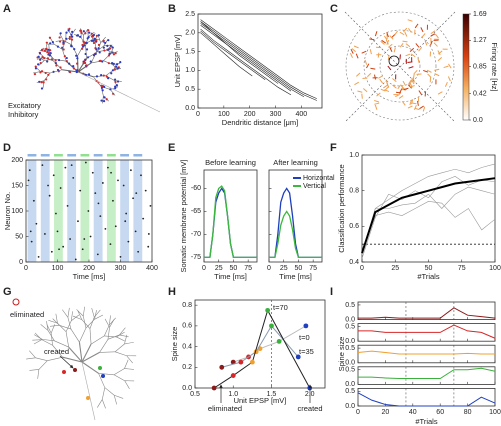 The width and height of the screenshot is (501, 426). What do you see at coordinates (187, 388) in the screenshot?
I see `y-tick-label: 0.0` at bounding box center [187, 388].